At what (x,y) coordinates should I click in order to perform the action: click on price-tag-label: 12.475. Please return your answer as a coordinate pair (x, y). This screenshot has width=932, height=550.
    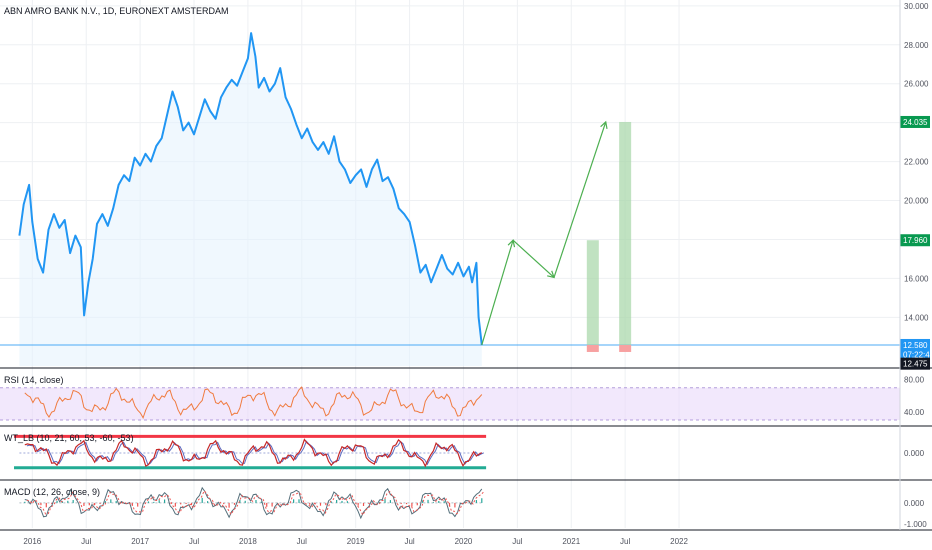
    Looking at the image, I should click on (915, 364).